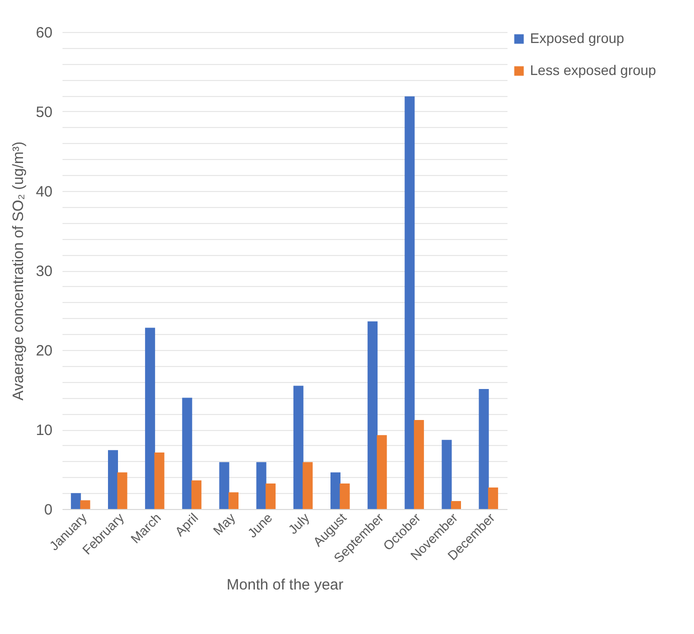  What do you see at coordinates (44, 112) in the screenshot?
I see `y-tick-label: 50` at bounding box center [44, 112].